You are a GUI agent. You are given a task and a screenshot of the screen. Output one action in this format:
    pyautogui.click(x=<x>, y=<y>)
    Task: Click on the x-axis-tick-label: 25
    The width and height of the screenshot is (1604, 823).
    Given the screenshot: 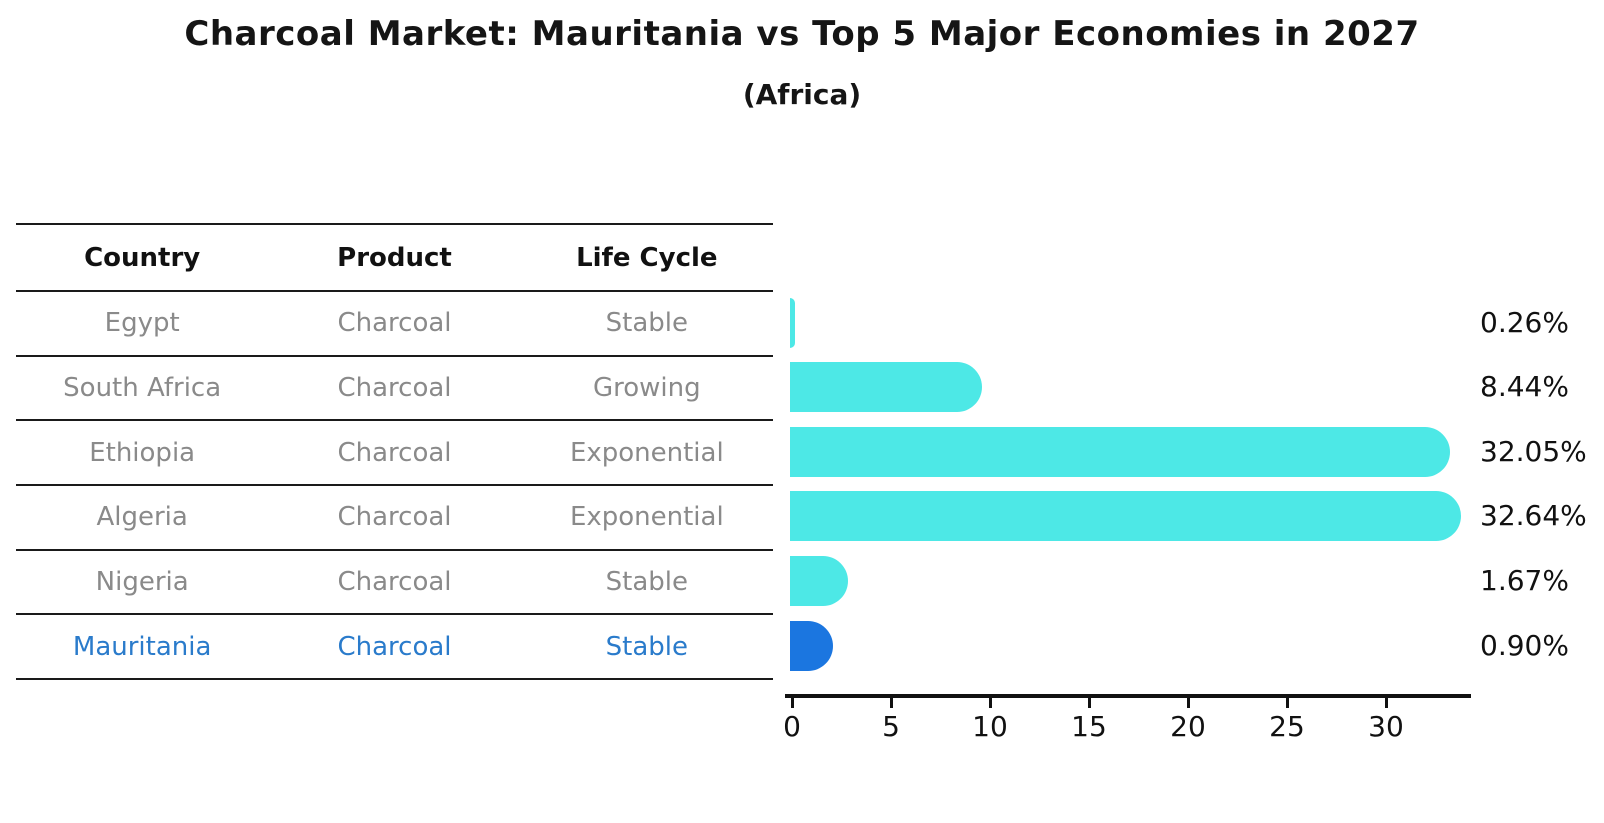 What is the action you would take?
    pyautogui.click(x=1287, y=726)
    